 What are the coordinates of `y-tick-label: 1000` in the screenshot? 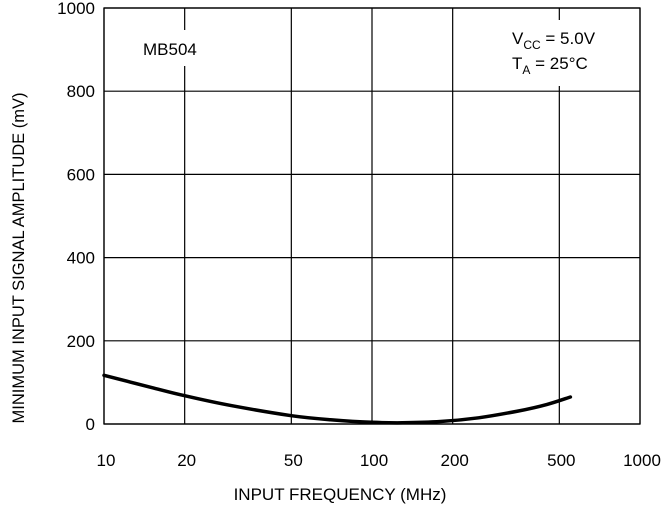 It's located at (76, 9).